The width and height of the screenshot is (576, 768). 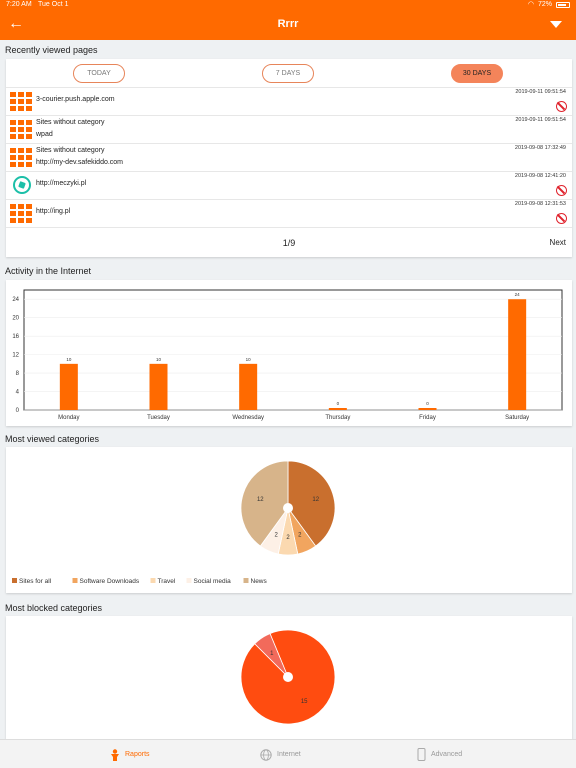 What do you see at coordinates (248, 418) in the screenshot?
I see `x-tick-label: Wednesday` at bounding box center [248, 418].